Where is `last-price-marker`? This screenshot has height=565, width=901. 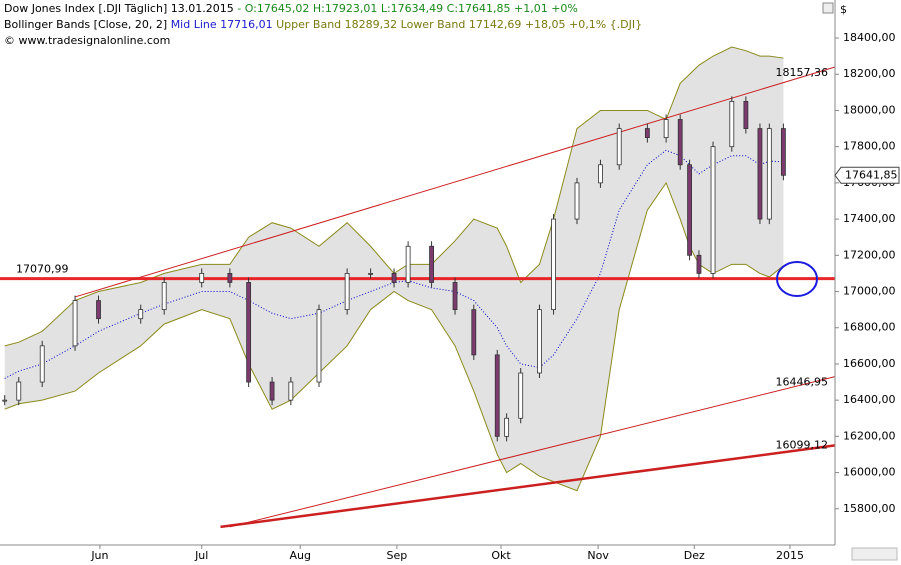 last-price-marker is located at coordinates (867, 175).